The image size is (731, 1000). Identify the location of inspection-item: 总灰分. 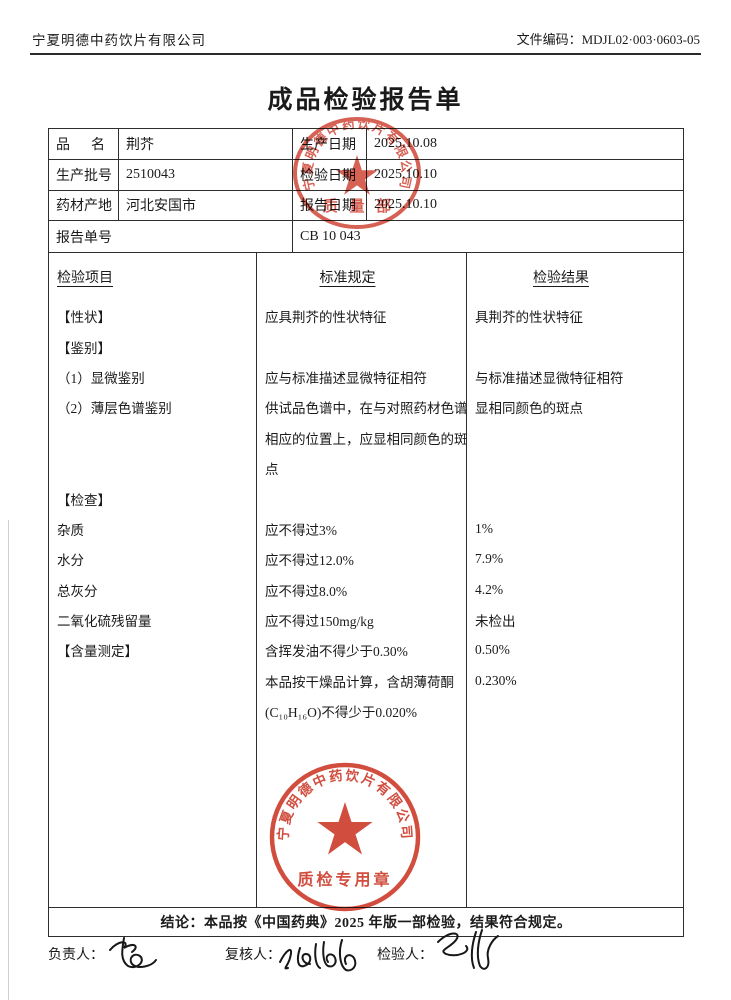
(77, 591).